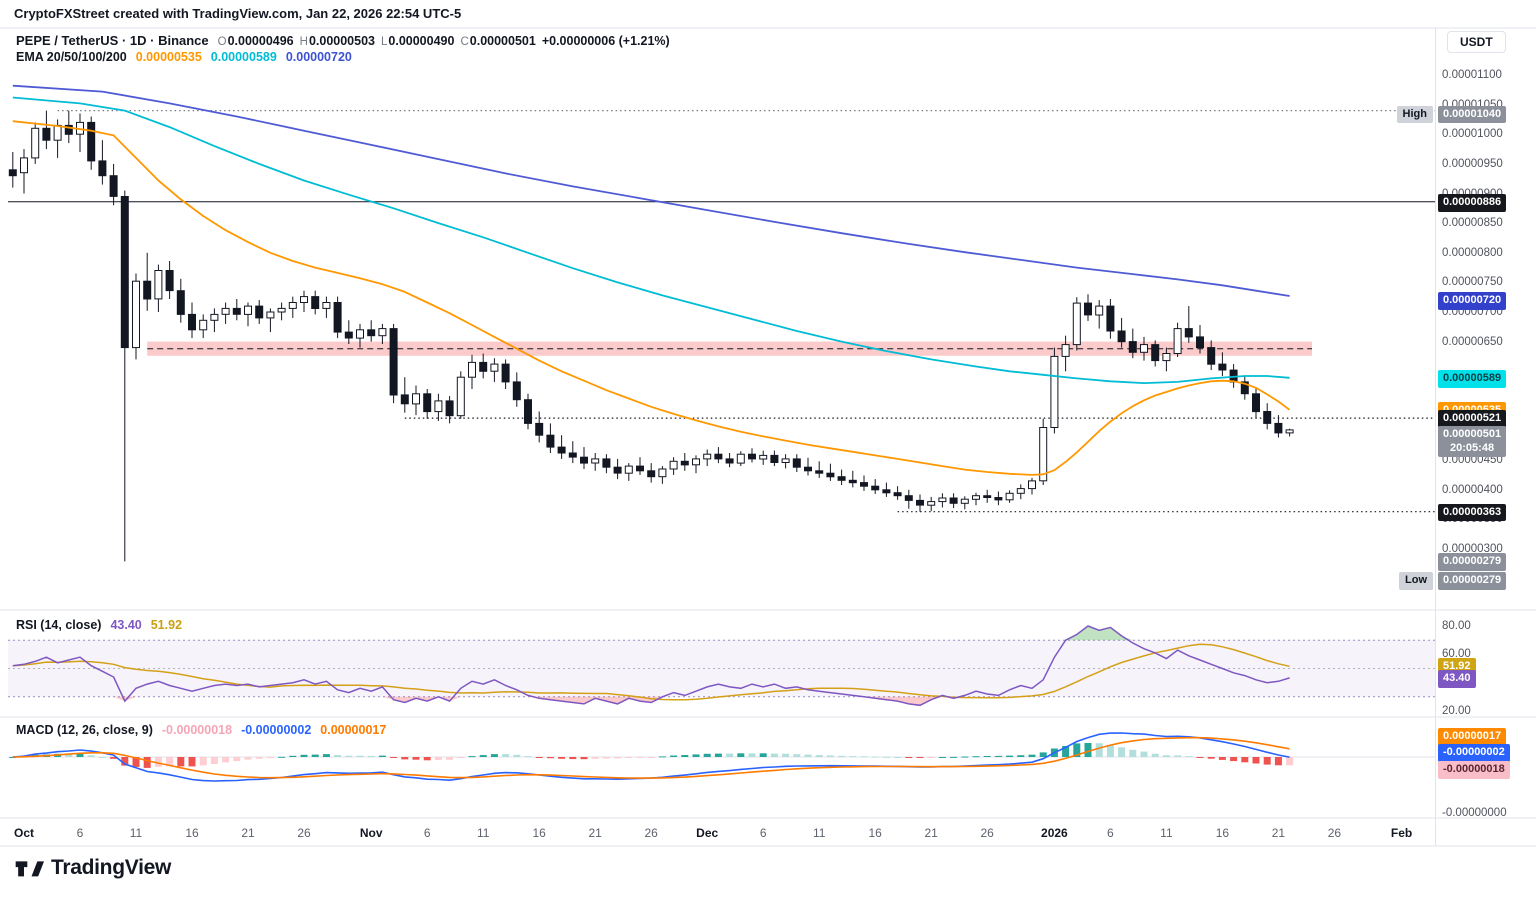  I want to click on rsi-line, so click(651, 666).